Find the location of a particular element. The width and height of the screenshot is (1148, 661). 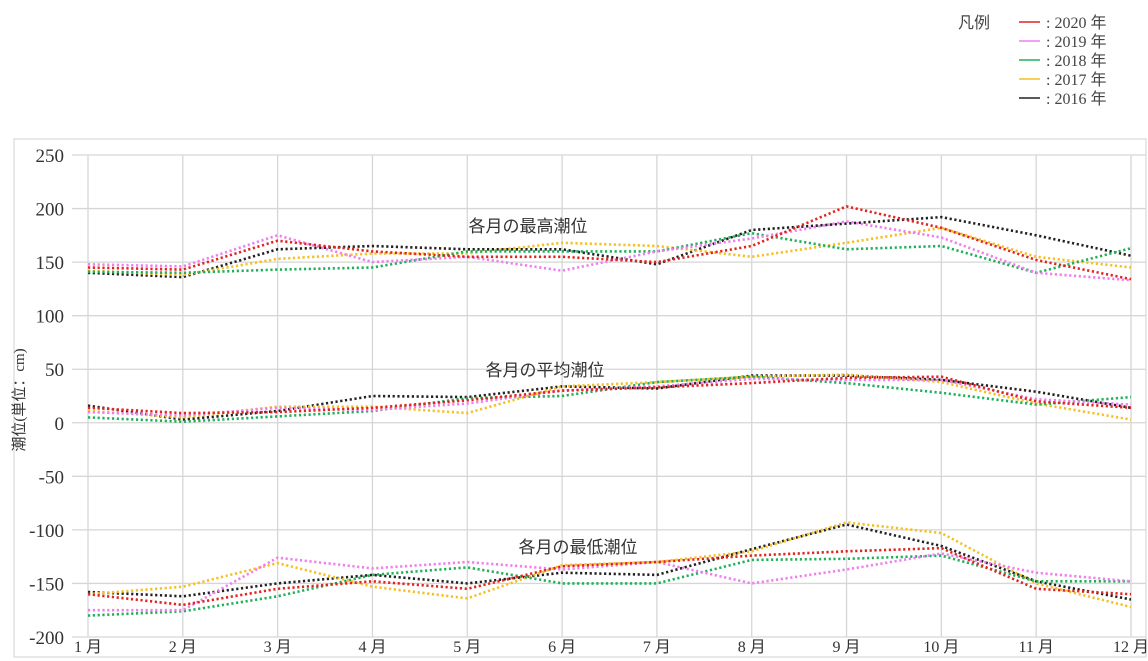

legend-entry-label: : 2019 年 is located at coordinates (1076, 42).